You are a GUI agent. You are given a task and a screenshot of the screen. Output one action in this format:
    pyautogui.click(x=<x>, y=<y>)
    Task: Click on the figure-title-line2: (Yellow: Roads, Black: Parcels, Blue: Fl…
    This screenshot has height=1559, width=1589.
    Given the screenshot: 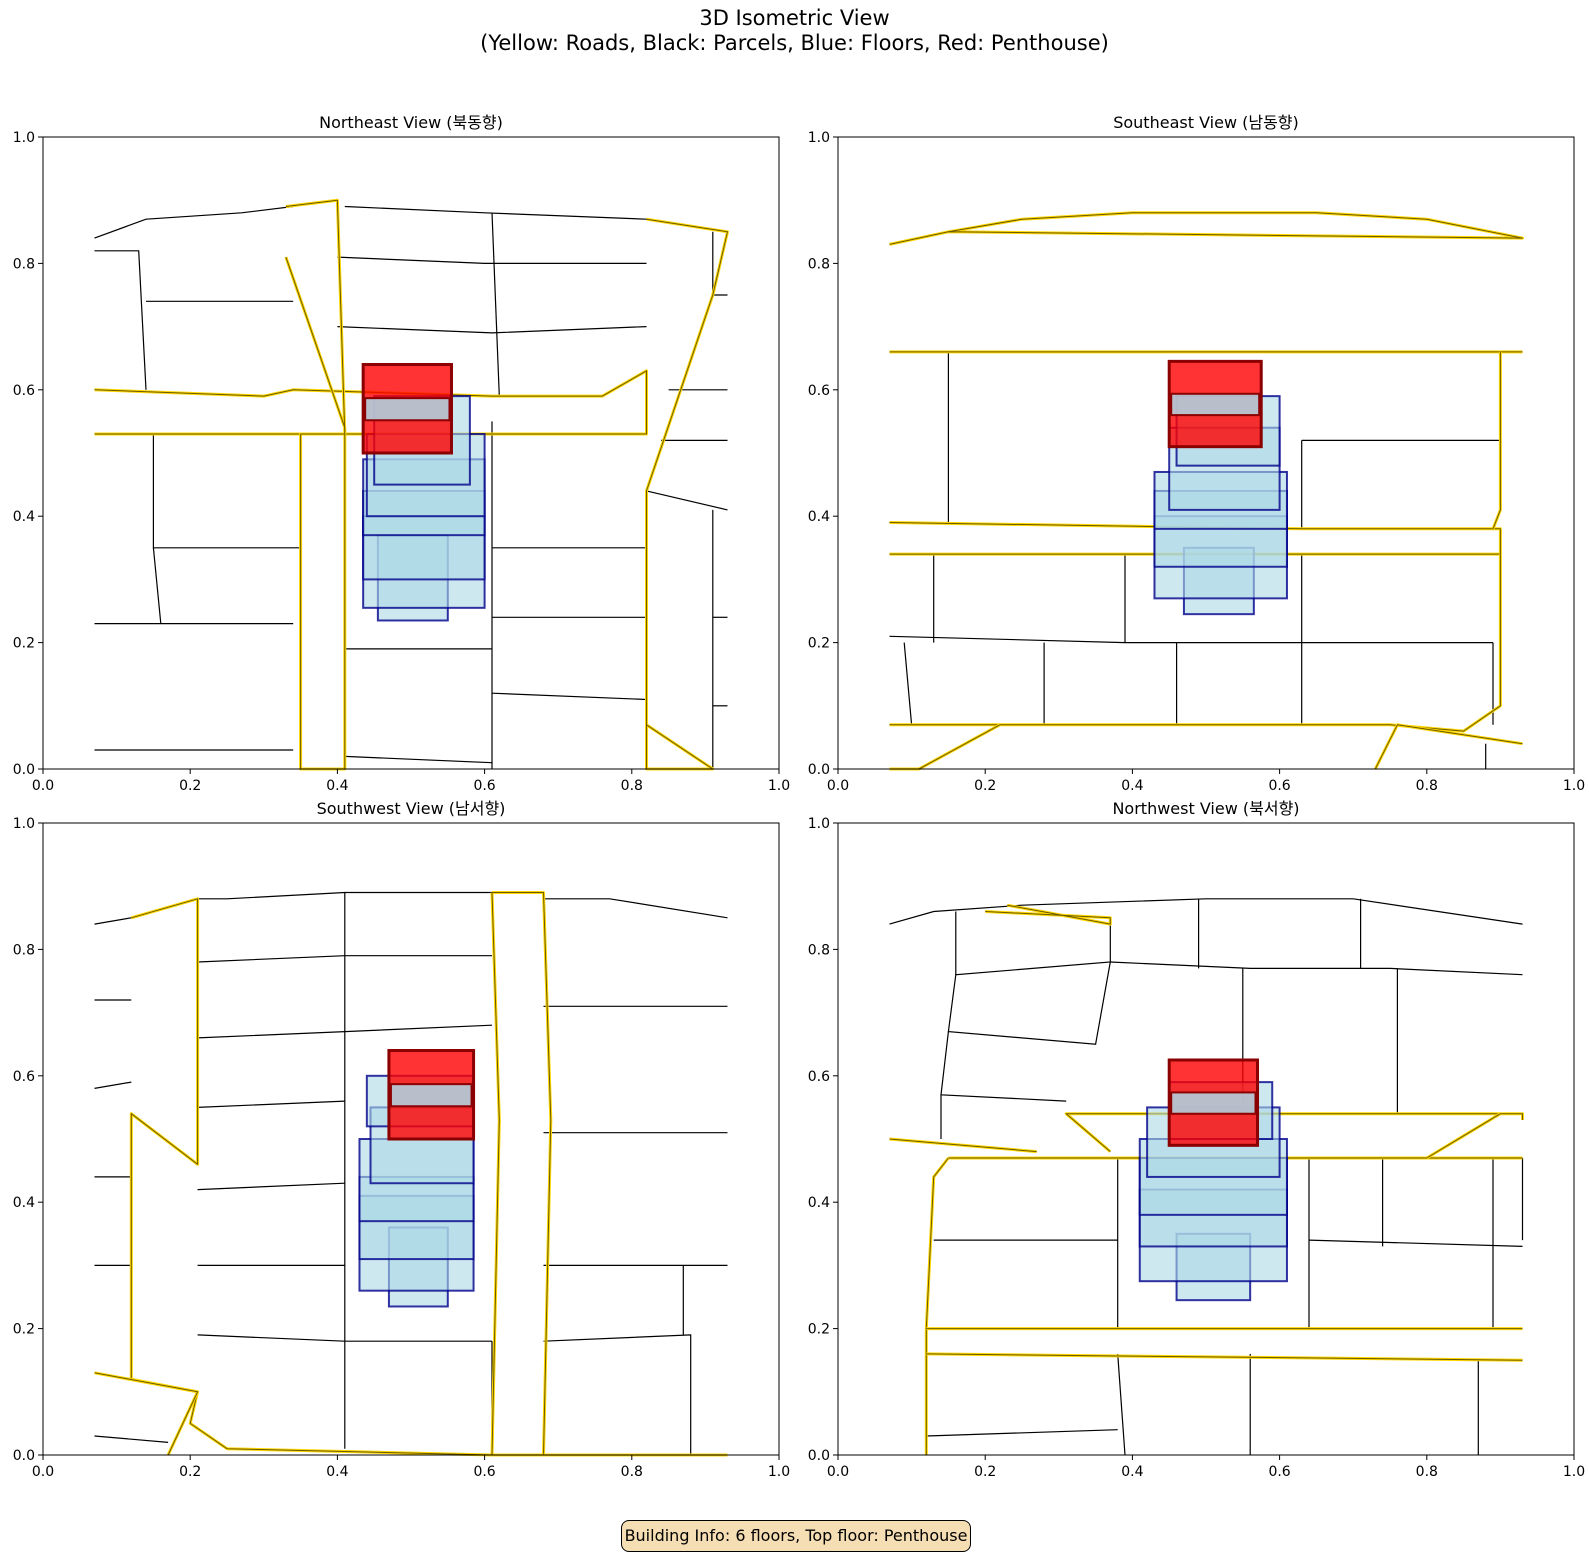 What is the action you would take?
    pyautogui.click(x=794, y=43)
    